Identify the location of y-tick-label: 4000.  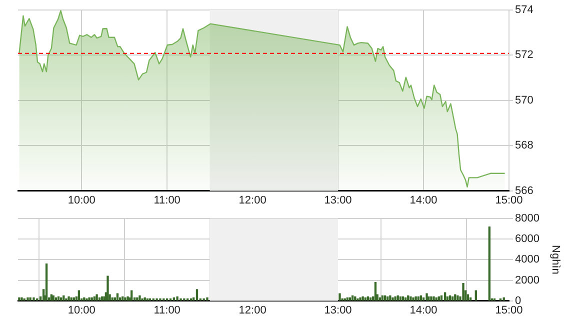
(527, 260).